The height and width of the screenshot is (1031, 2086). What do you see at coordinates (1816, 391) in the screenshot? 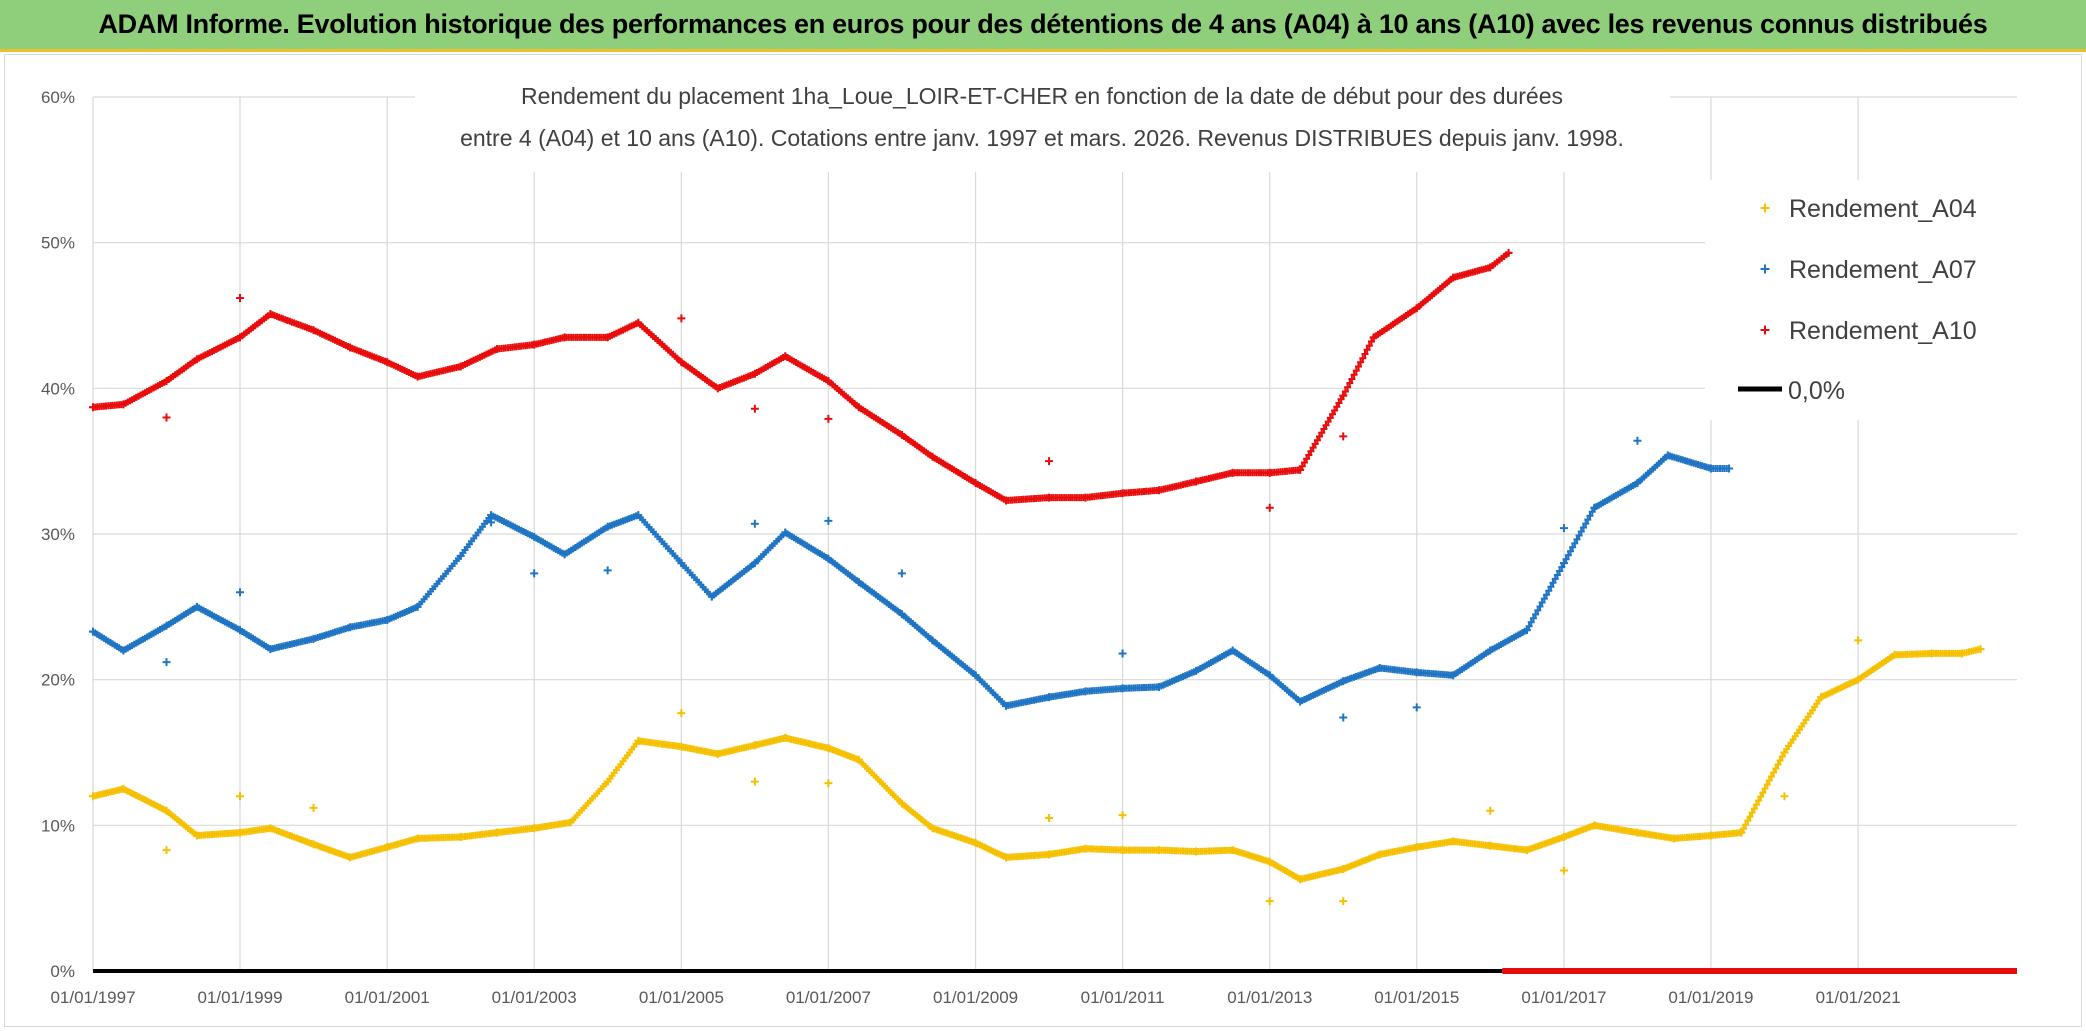
I see `legend-label: 0,0%` at bounding box center [1816, 391].